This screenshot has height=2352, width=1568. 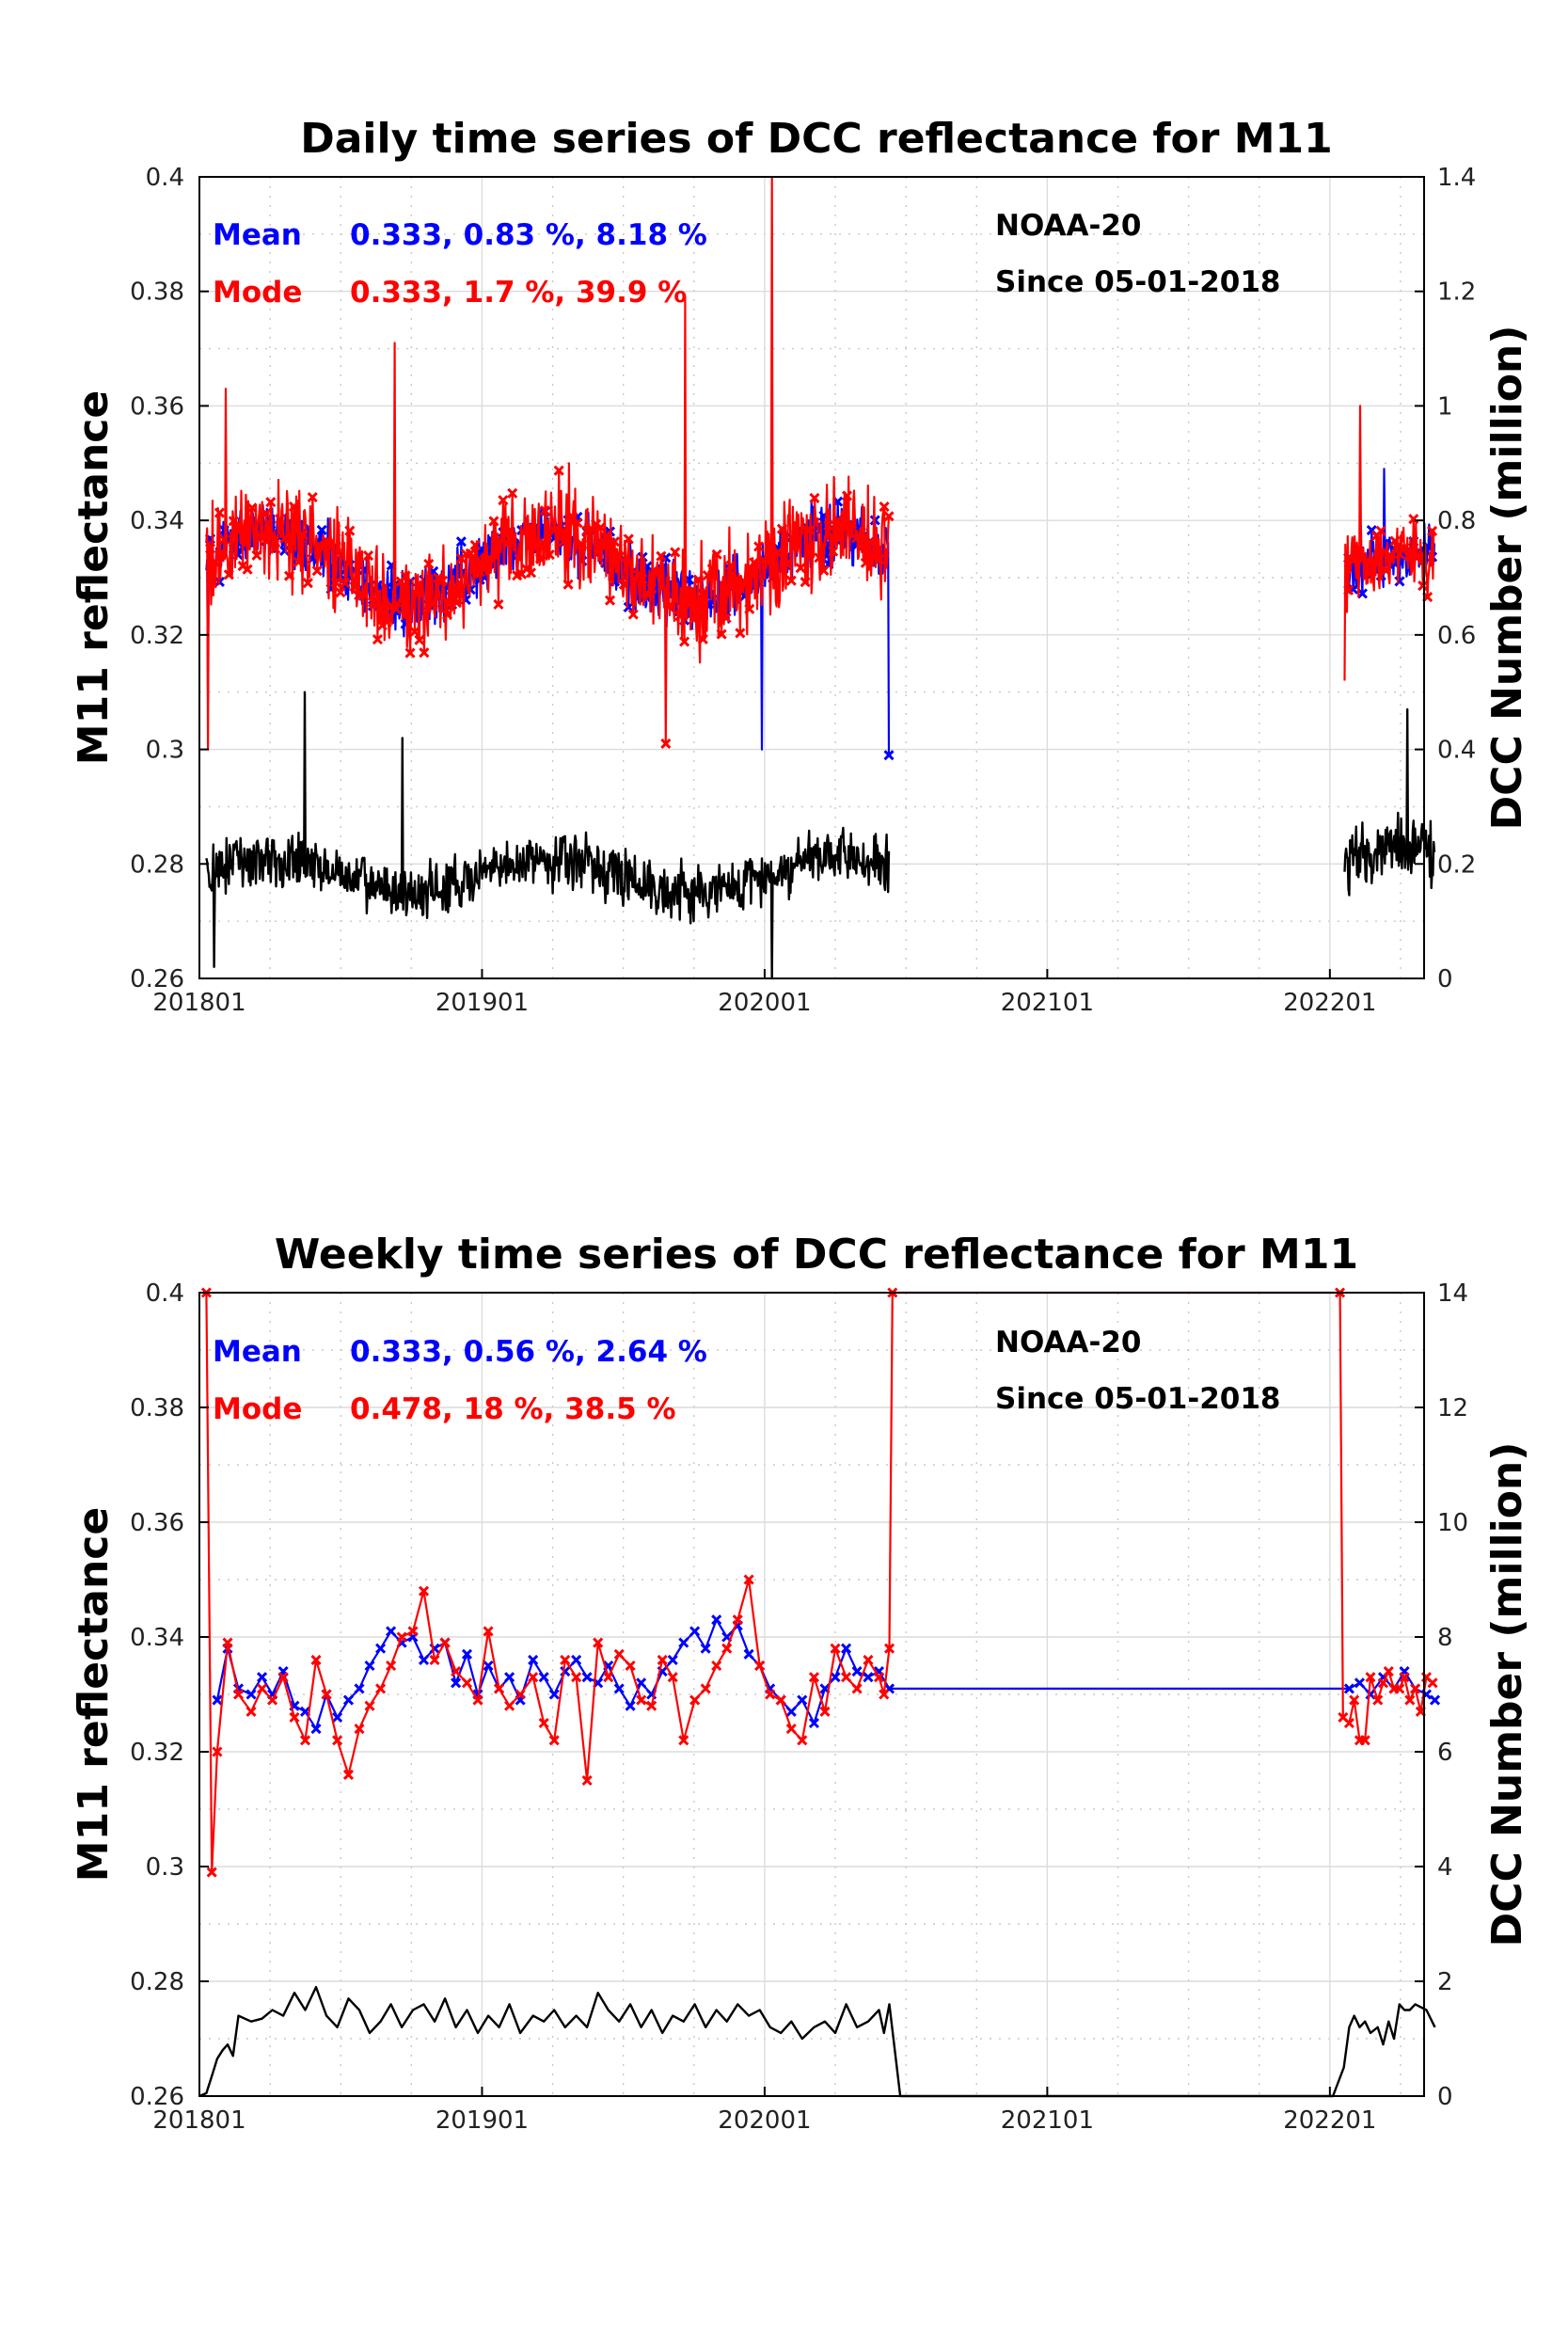 I want to click on weekly-y2-tick-label: 8, so click(x=1445, y=1638).